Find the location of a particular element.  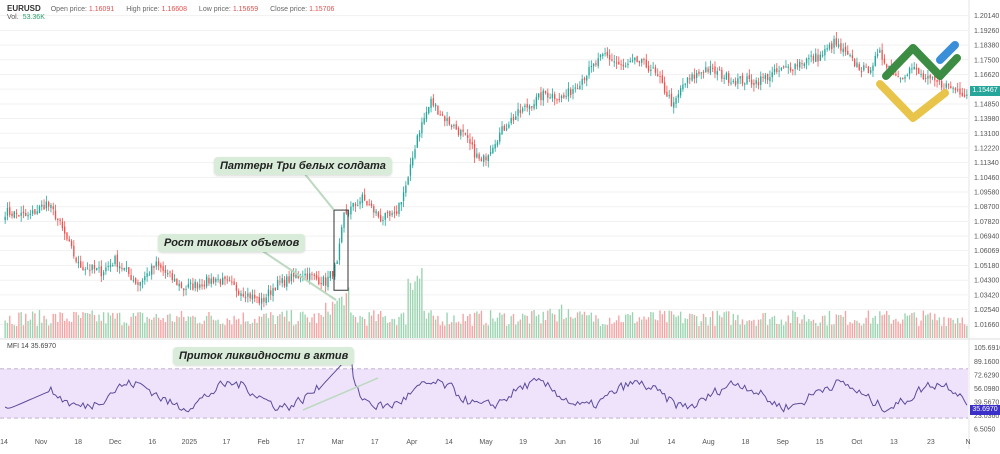

high-value: 1.16608 is located at coordinates (174, 9).